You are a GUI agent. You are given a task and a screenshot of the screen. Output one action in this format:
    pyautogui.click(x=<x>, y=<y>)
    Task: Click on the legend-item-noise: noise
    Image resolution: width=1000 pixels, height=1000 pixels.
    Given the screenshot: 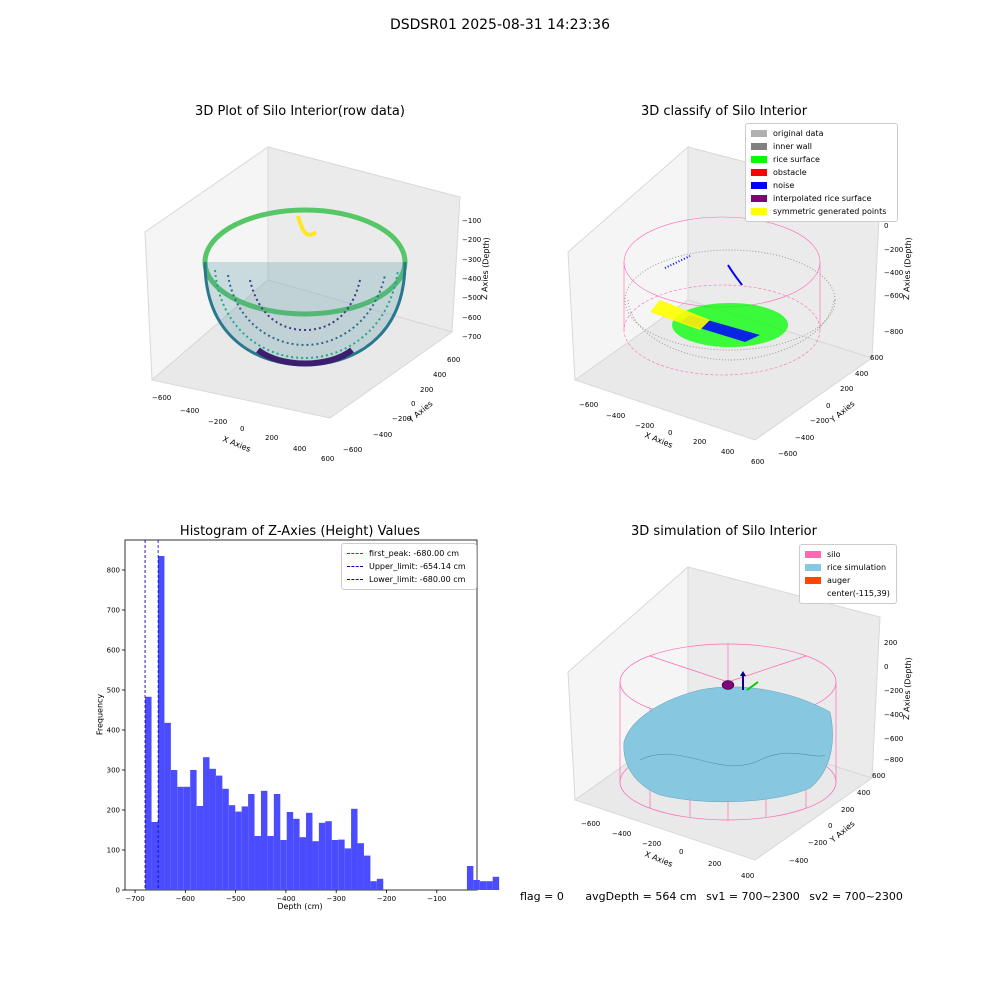 What is the action you would take?
    pyautogui.click(x=821, y=185)
    